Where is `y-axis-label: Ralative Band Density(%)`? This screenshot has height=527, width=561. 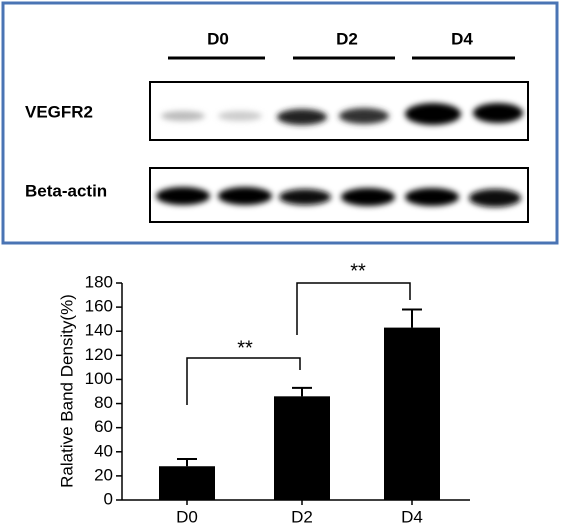
y-axis-label: Ralative Band Density(%) is located at coordinates (66, 391).